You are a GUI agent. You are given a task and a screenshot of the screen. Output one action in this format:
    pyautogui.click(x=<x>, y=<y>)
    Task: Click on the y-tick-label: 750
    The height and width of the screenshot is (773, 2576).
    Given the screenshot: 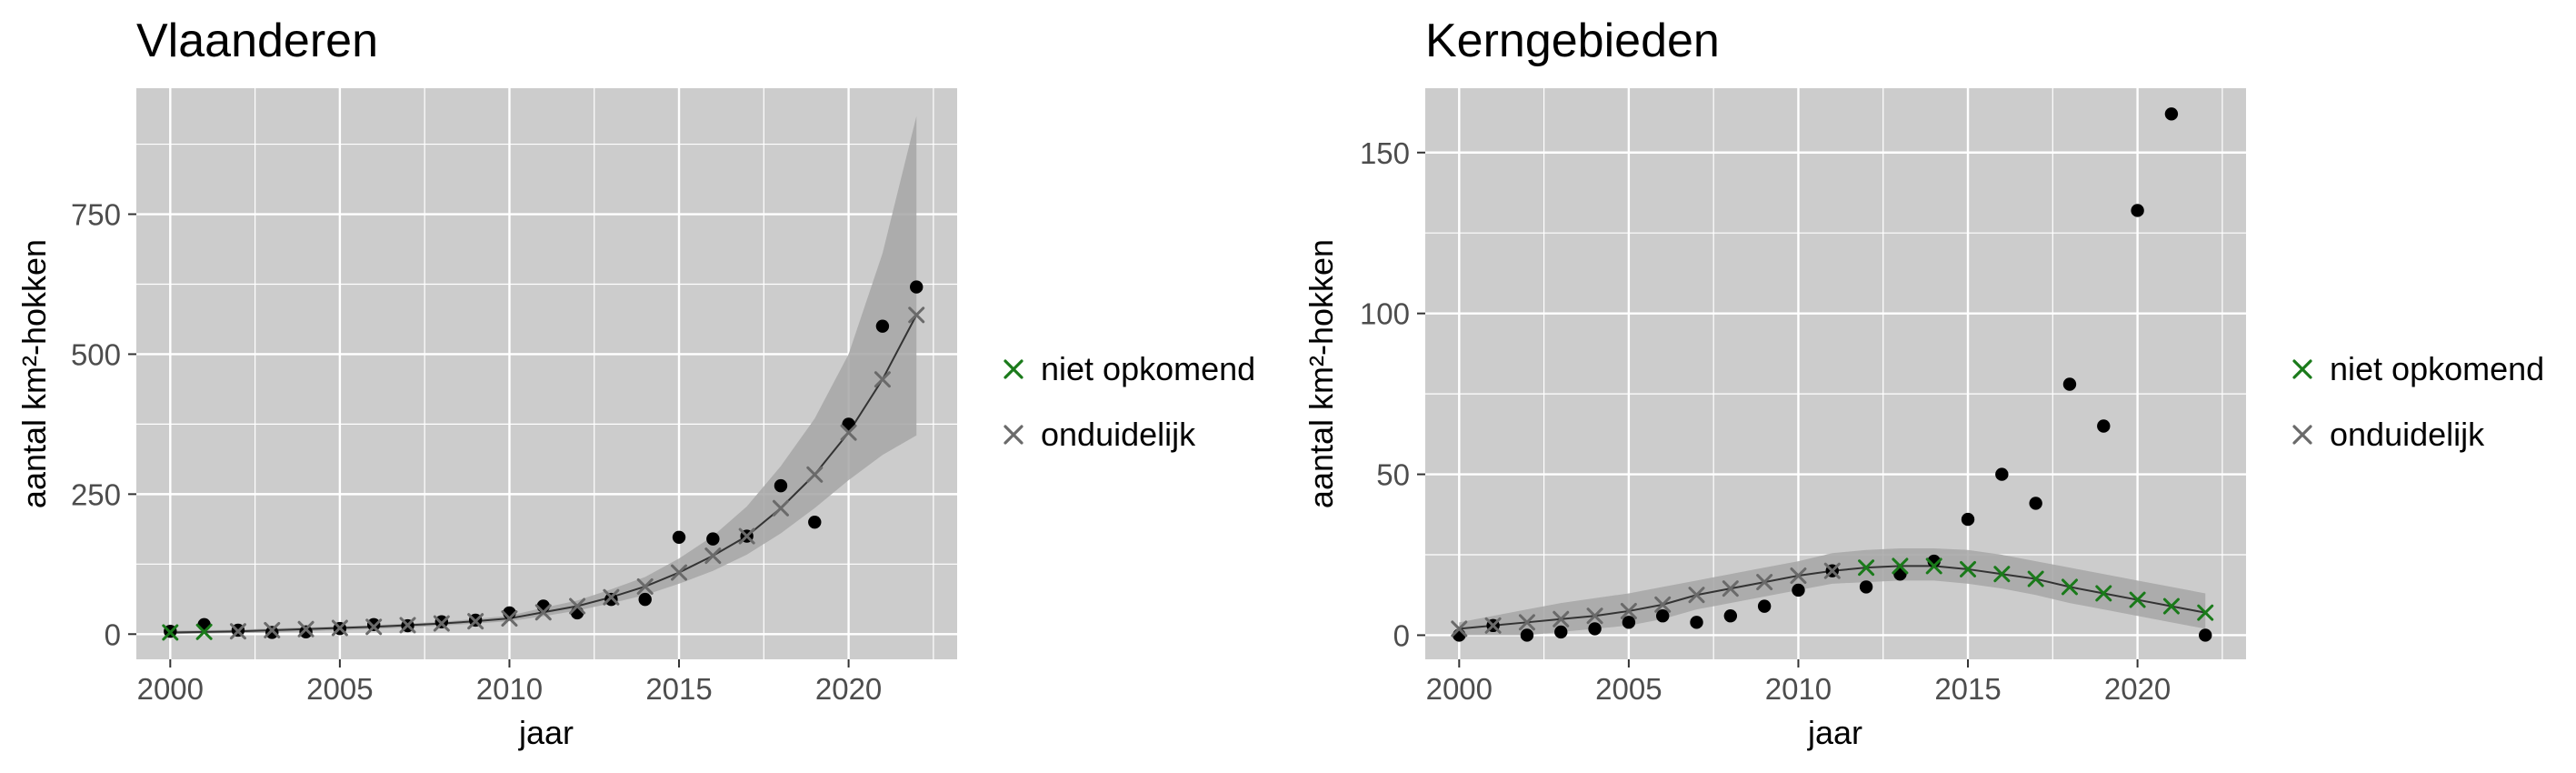 What is the action you would take?
    pyautogui.click(x=96, y=215)
    